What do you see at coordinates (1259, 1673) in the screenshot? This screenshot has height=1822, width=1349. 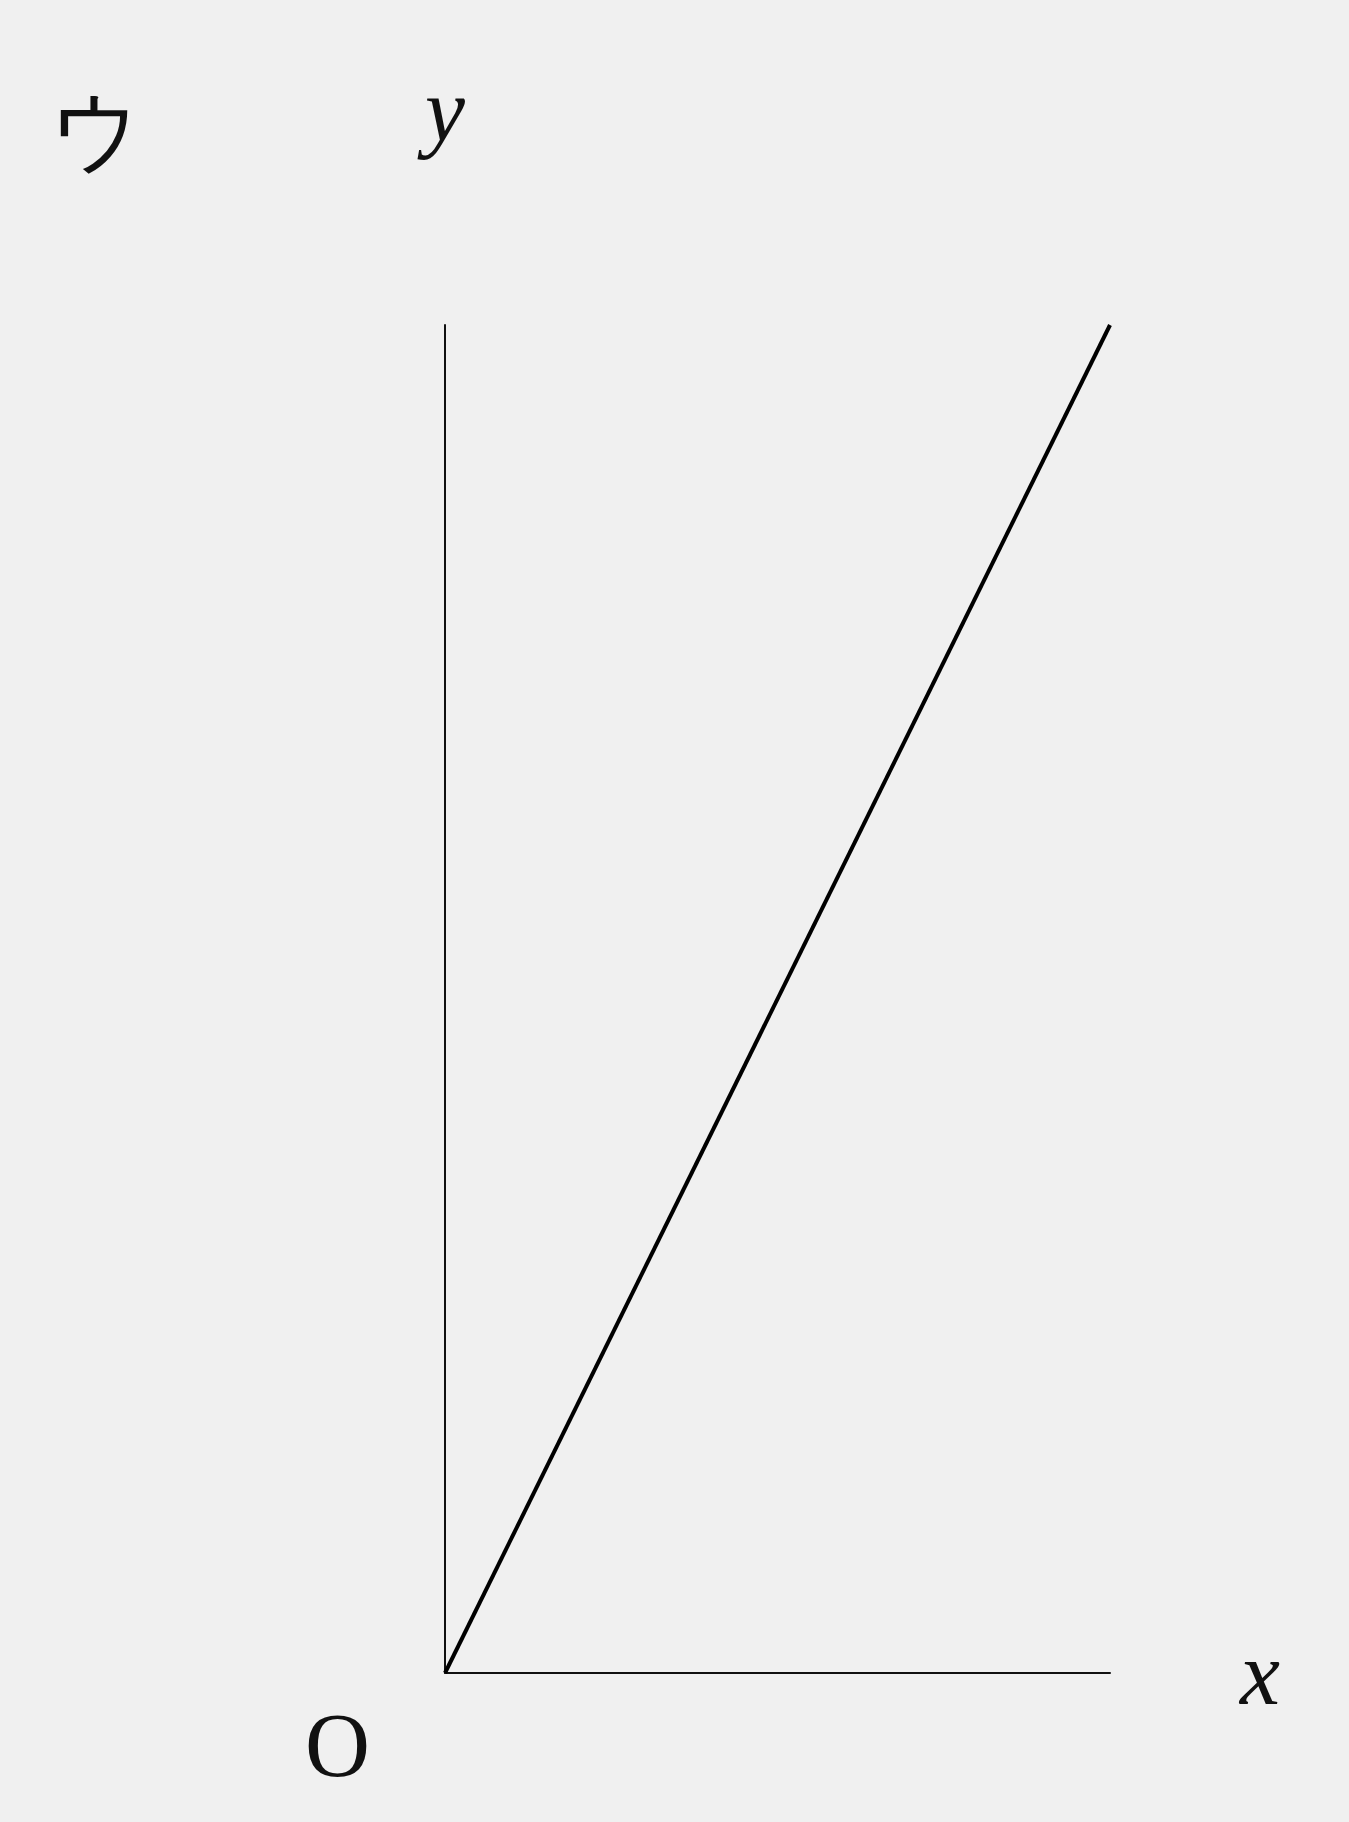 I see `x-axis-title: x` at bounding box center [1259, 1673].